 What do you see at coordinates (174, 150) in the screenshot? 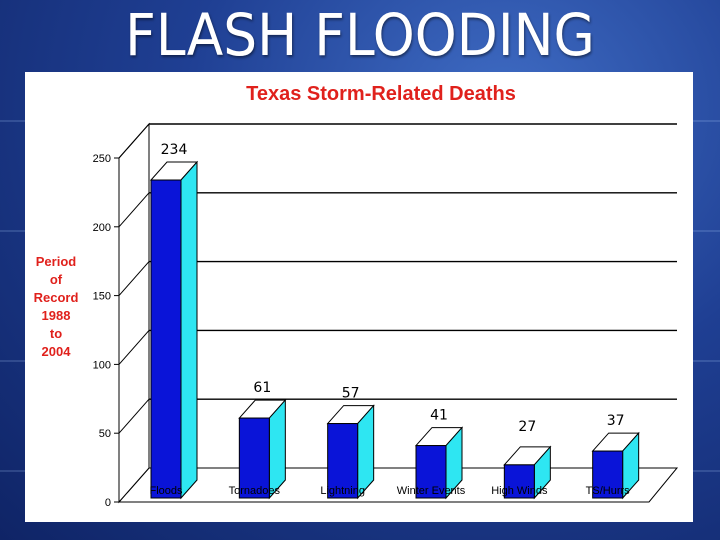
I see `data-label: 234` at bounding box center [174, 150].